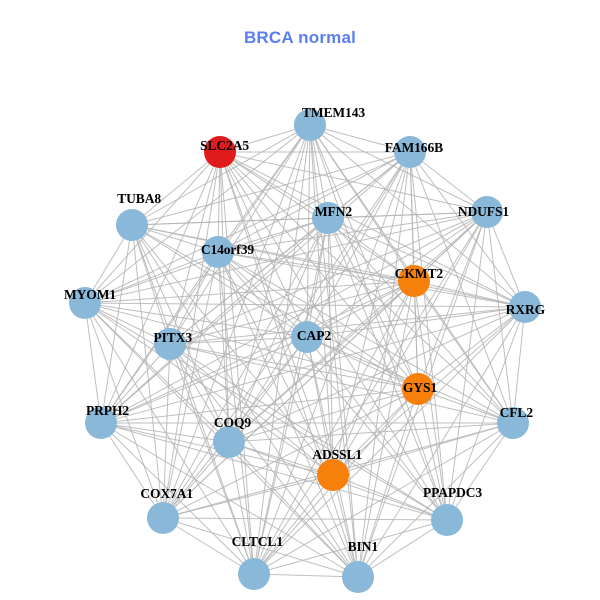  What do you see at coordinates (307, 337) in the screenshot?
I see `graph-node-cap2` at bounding box center [307, 337].